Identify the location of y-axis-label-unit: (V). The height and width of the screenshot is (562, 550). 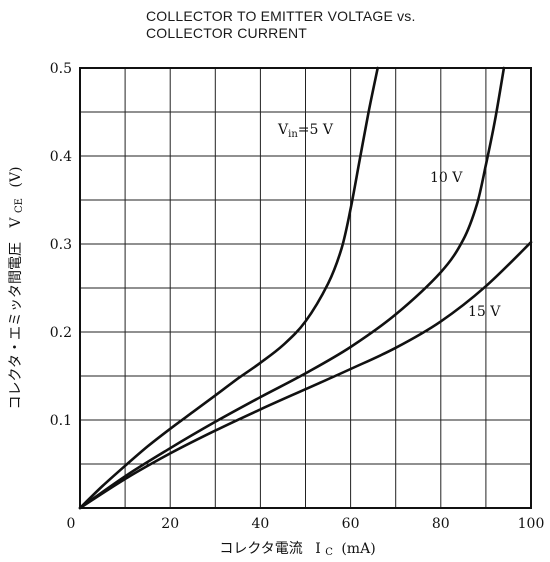
(16, 177).